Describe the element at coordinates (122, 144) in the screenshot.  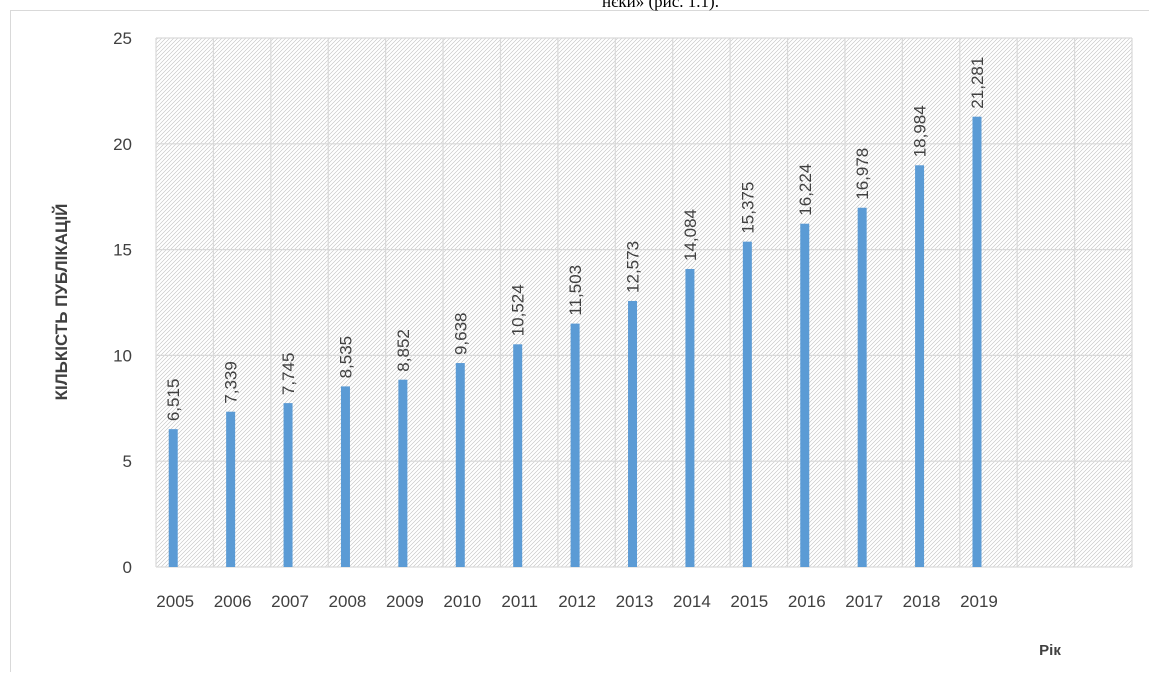
I see `y-tick-20: 20` at that location.